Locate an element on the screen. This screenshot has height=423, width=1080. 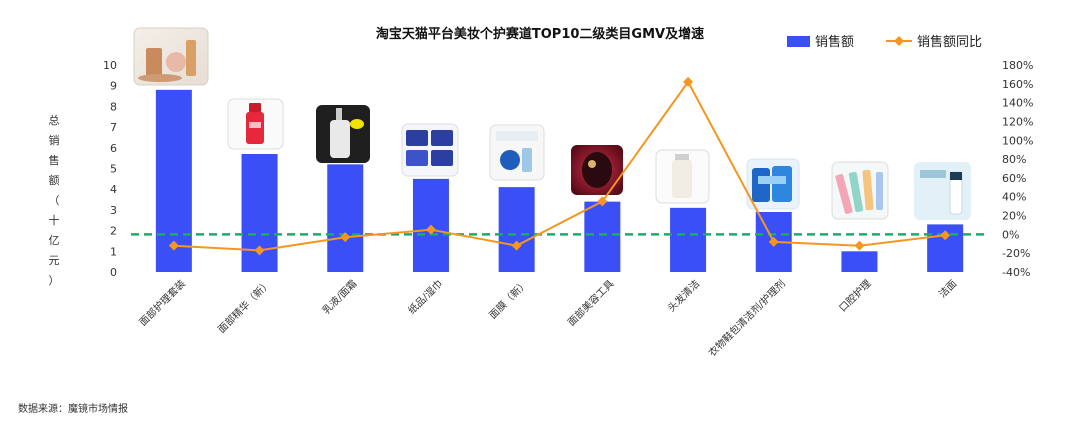
category-label: 纸品/湿巾 is located at coordinates (425, 297).